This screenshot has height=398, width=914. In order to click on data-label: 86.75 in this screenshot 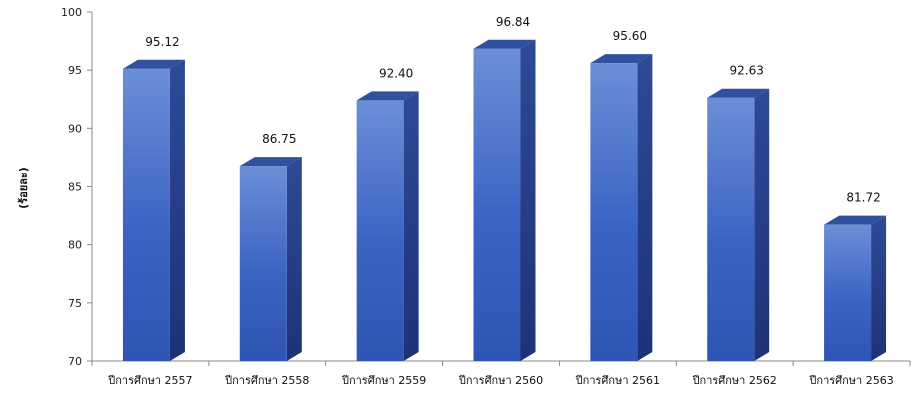, I will do `click(279, 139)`.